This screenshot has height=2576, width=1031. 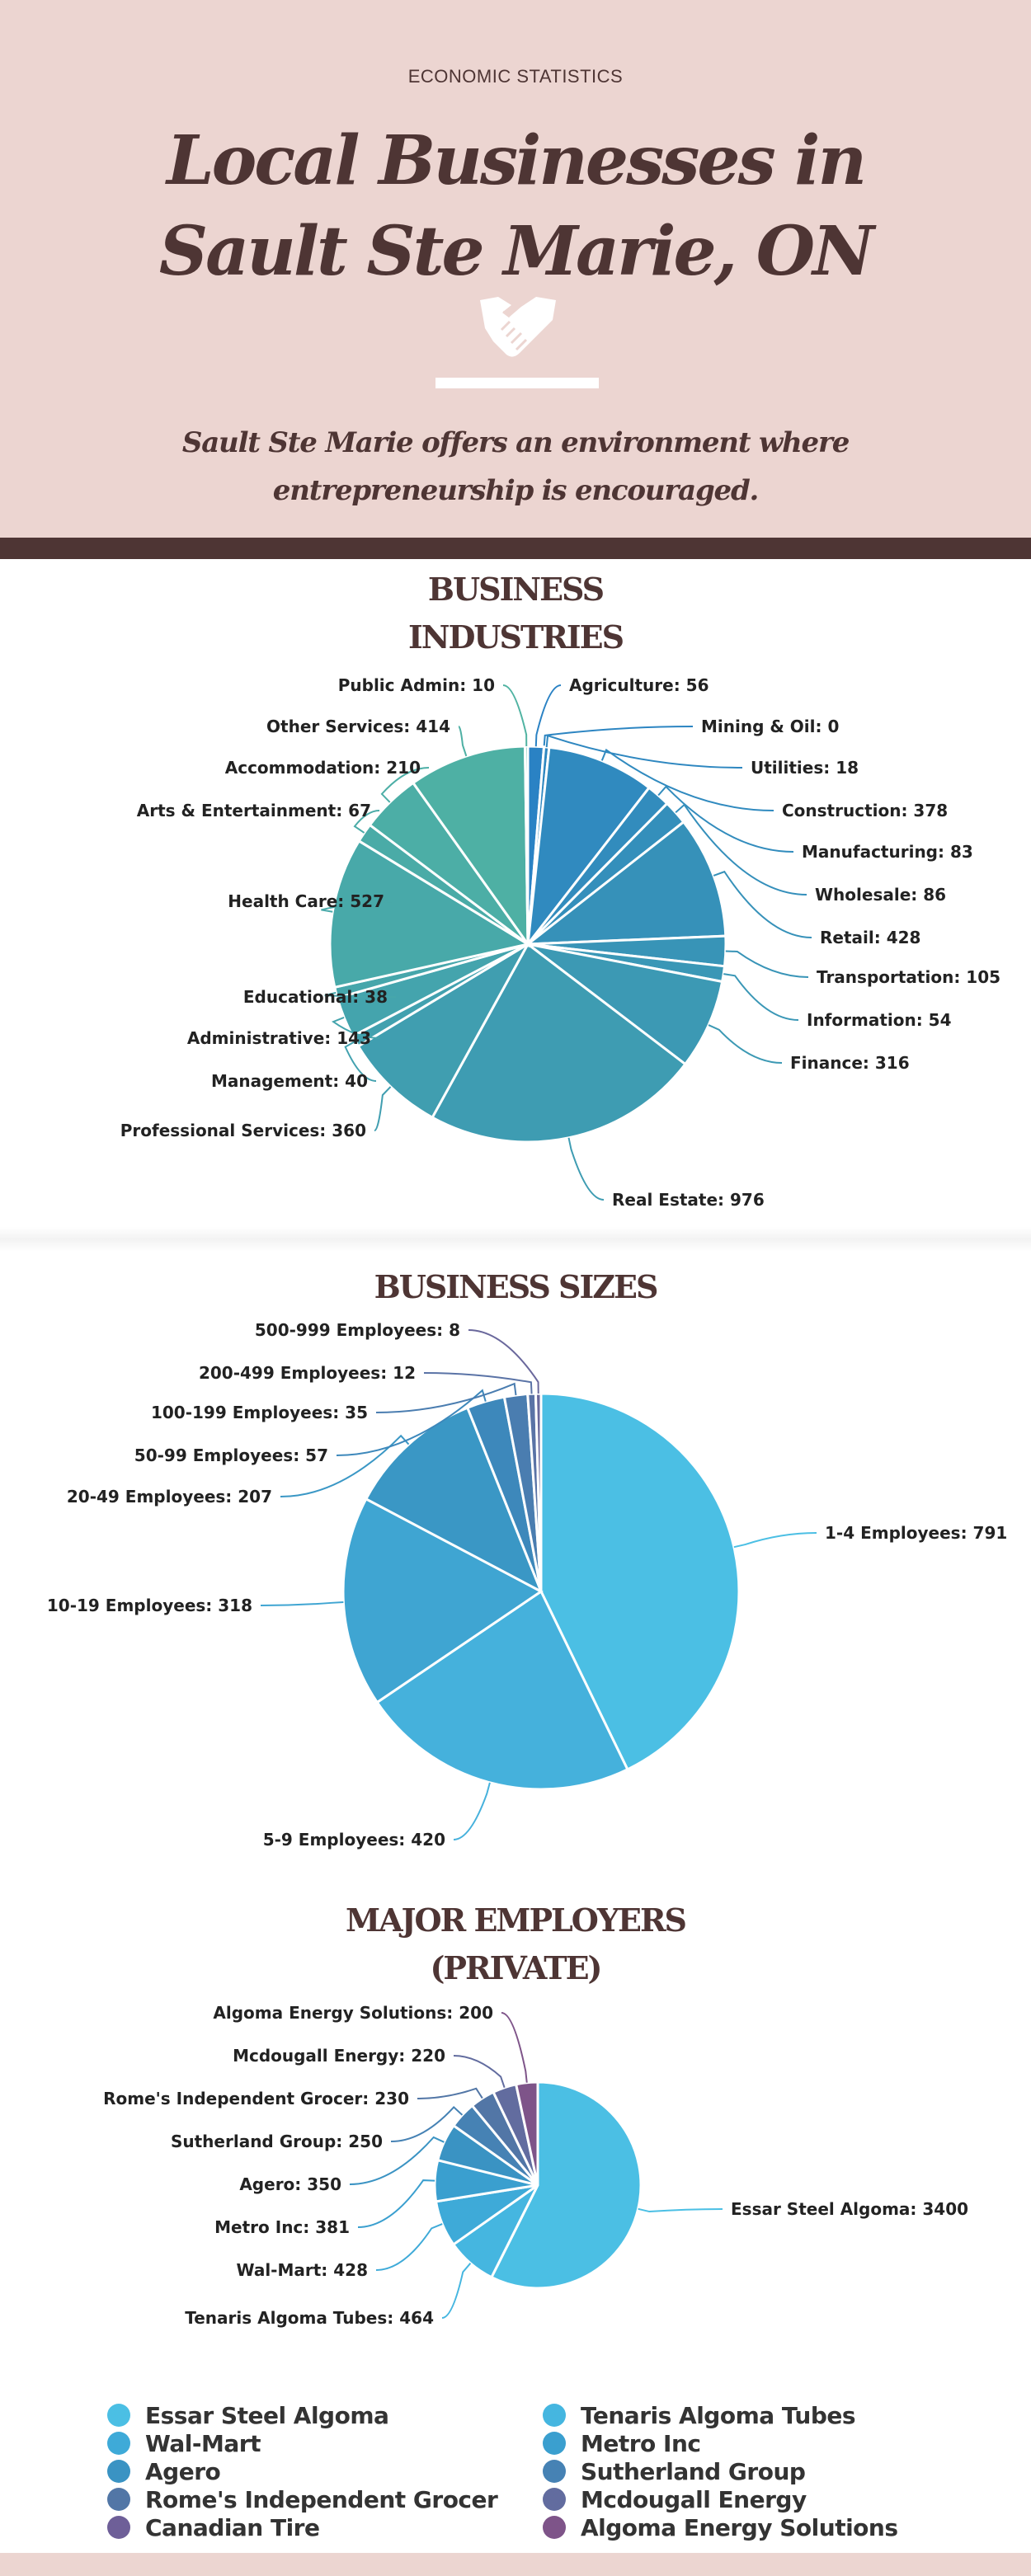 I want to click on industries-title-line1: BUSINESS, so click(x=516, y=589).